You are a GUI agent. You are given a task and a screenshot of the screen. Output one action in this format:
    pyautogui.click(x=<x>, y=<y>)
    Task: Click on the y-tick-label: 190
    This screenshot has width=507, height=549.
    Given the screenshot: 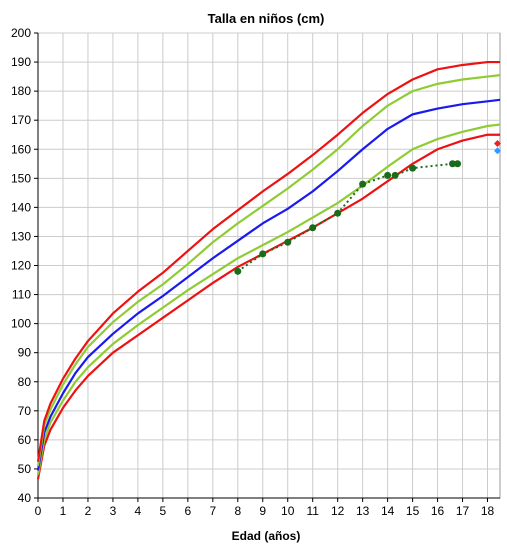 What is the action you would take?
    pyautogui.click(x=21, y=62)
    